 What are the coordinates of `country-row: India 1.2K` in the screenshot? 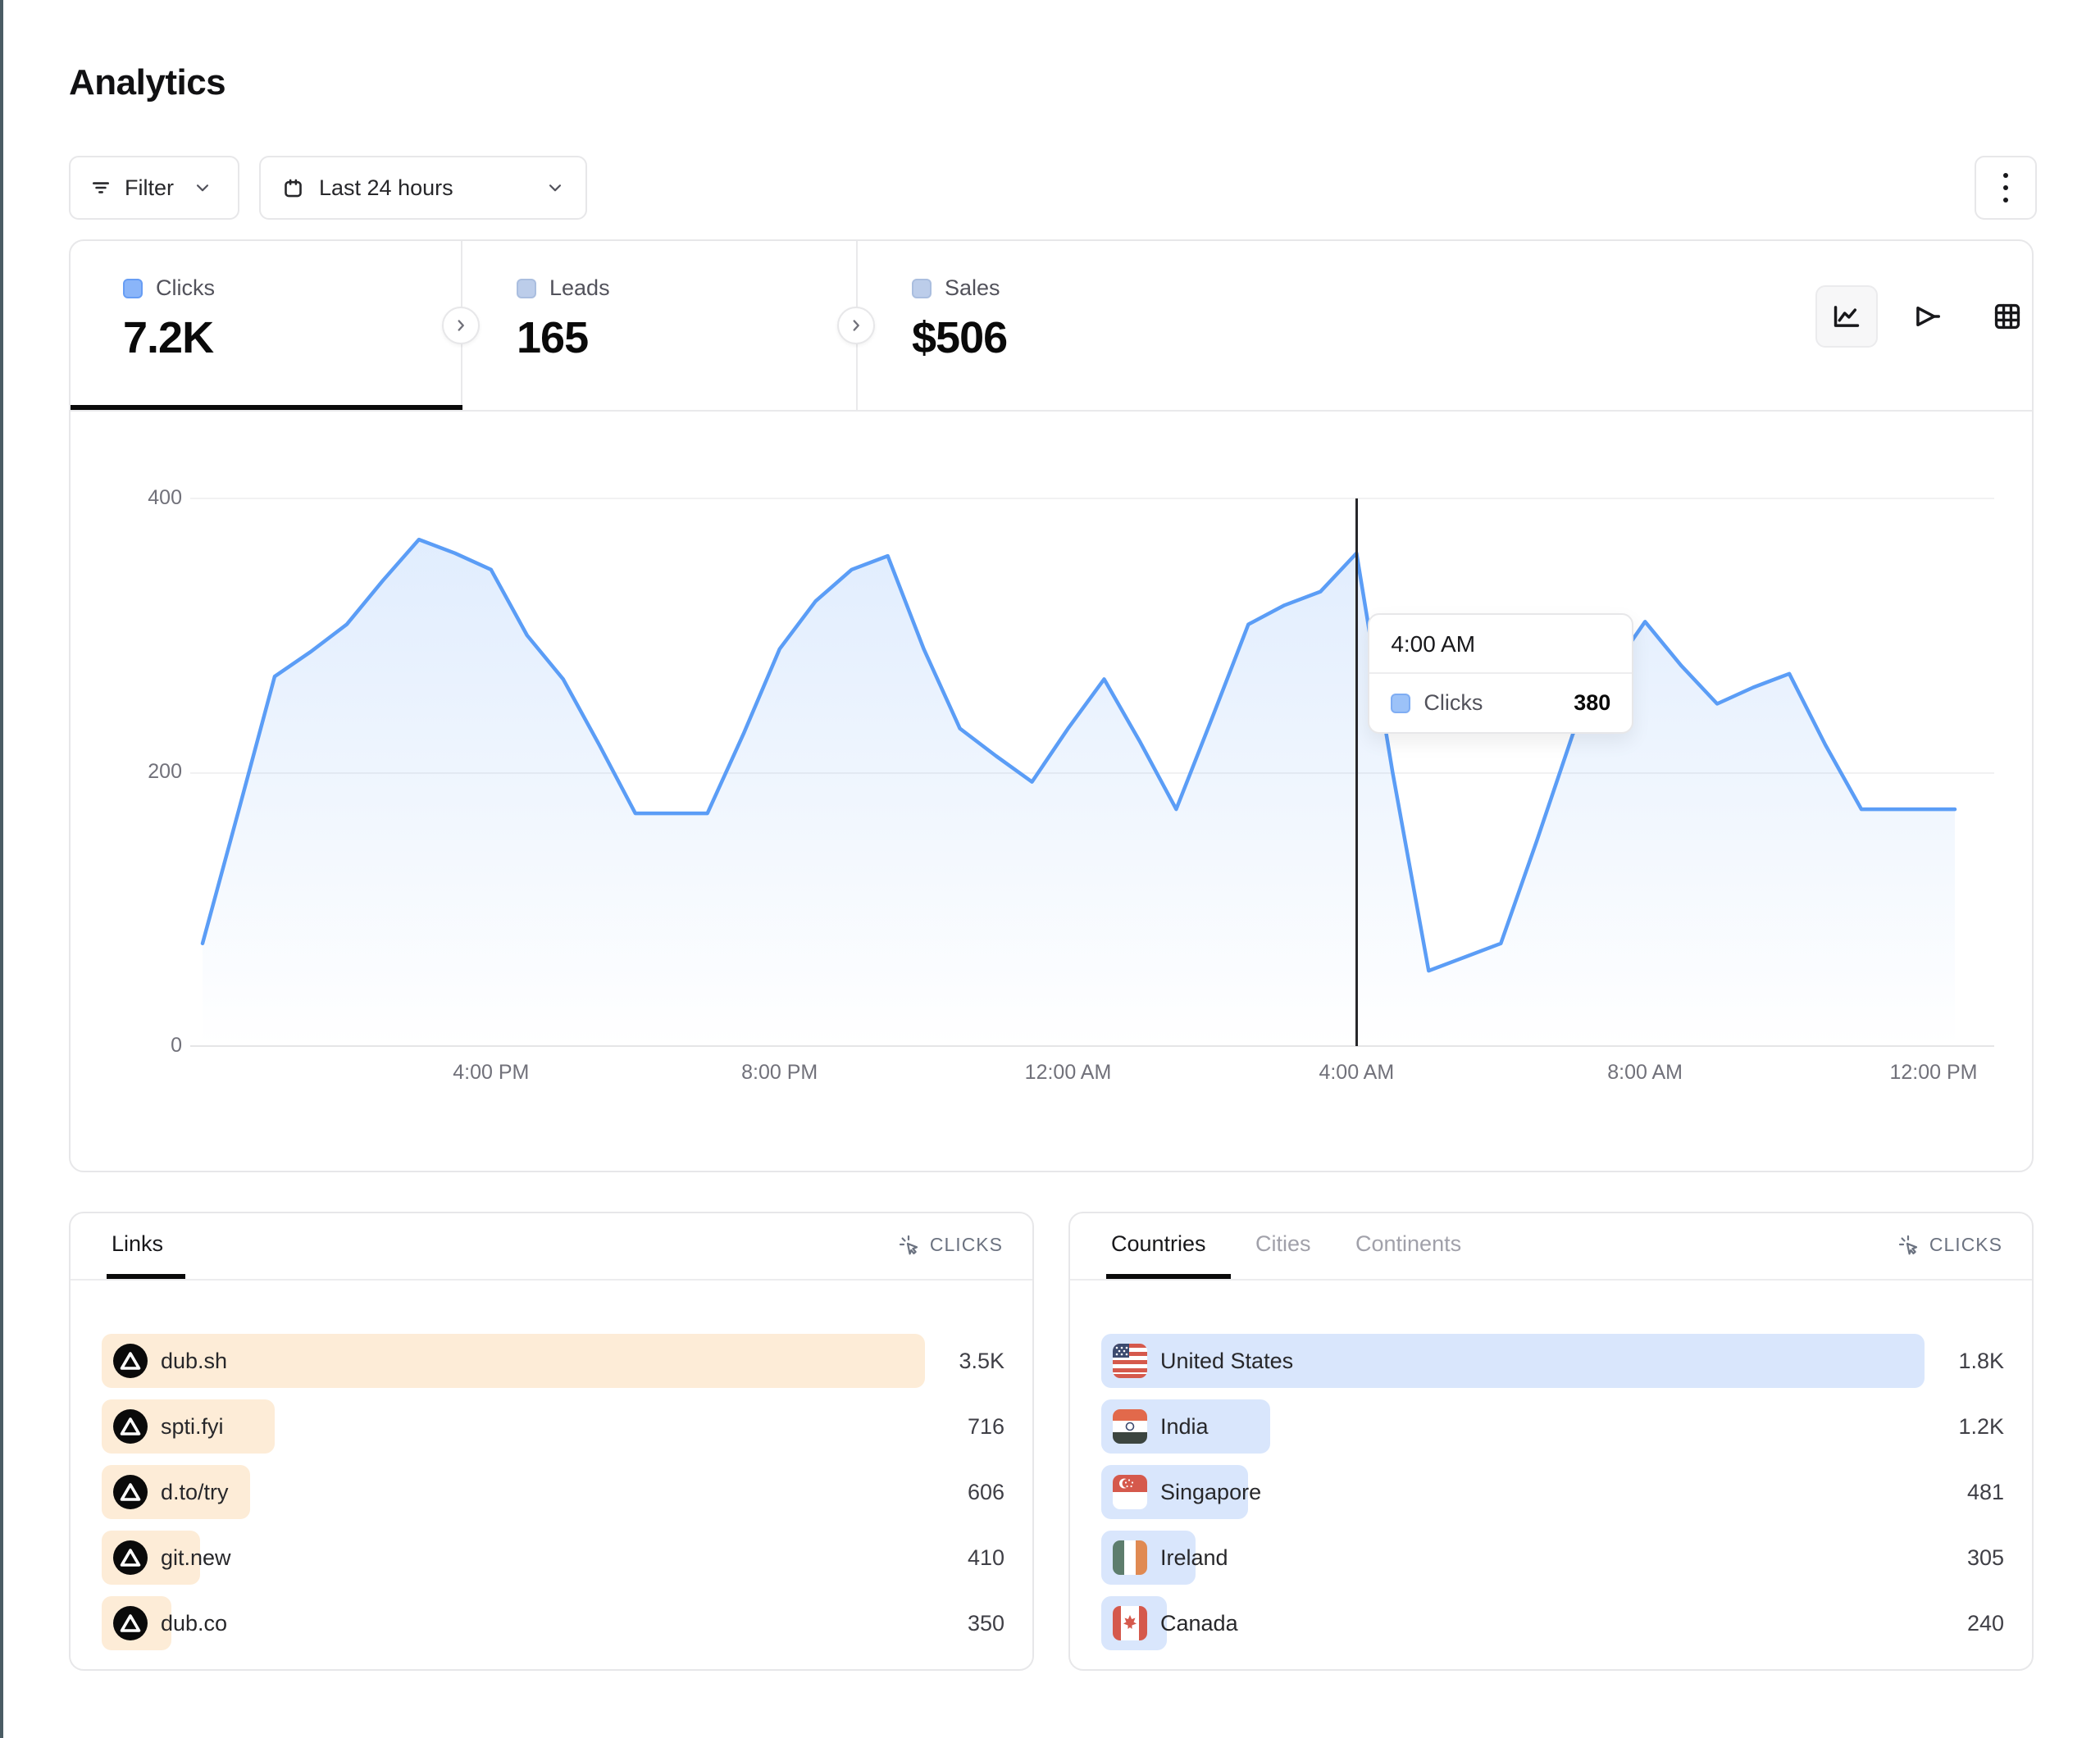 It's located at (1552, 1426).